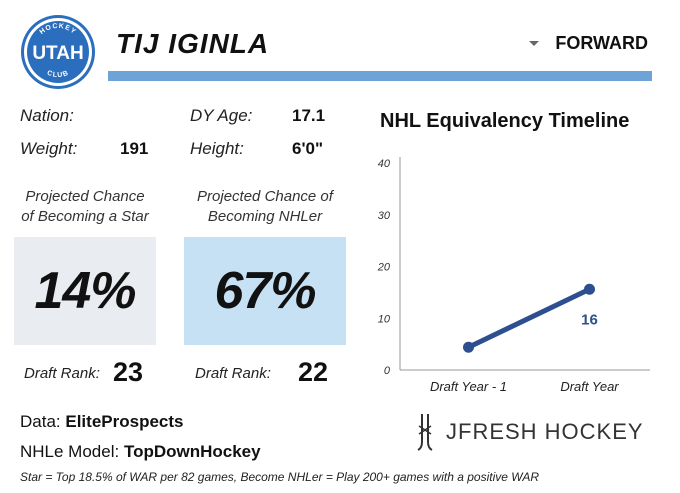 The height and width of the screenshot is (493, 680). I want to click on chart-title: NHL Equivalency Timeline, so click(505, 121).